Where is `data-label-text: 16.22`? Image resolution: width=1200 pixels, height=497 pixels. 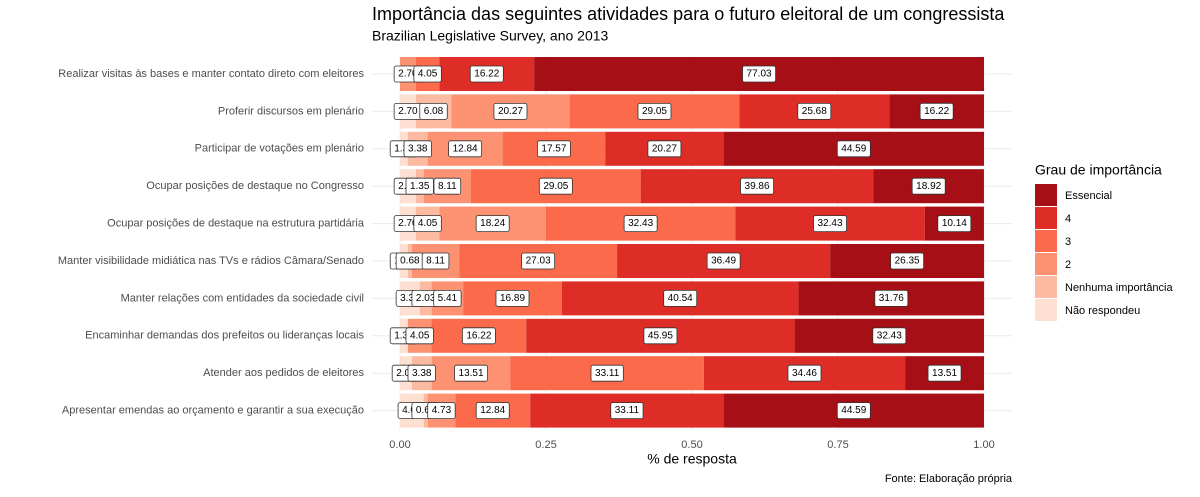 data-label-text: 16.22 is located at coordinates (486, 74).